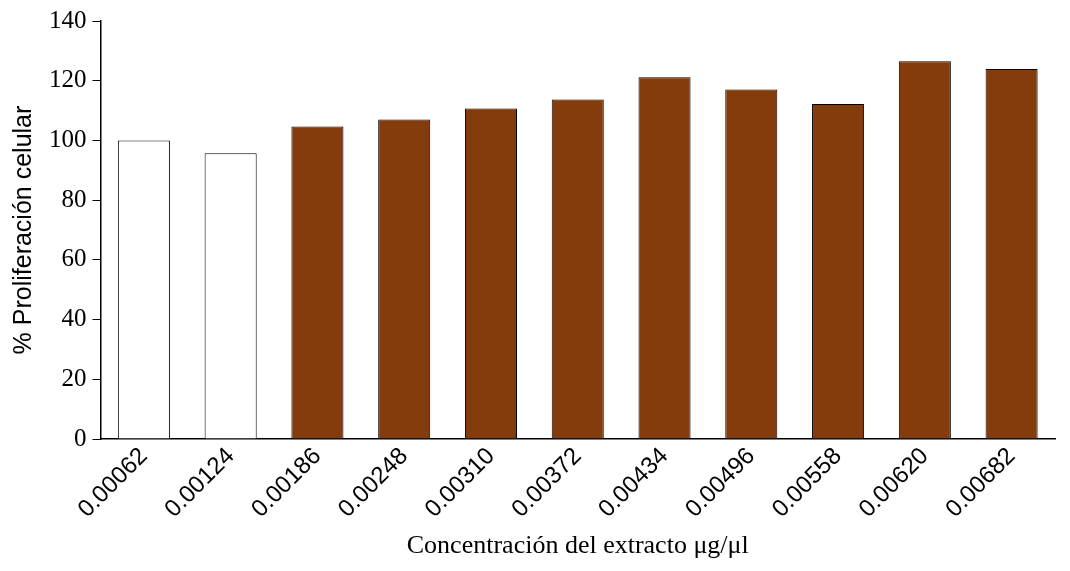  Describe the element at coordinates (577, 545) in the screenshot. I see `x-axis-title: Concentración del extracto μg/μl` at that location.